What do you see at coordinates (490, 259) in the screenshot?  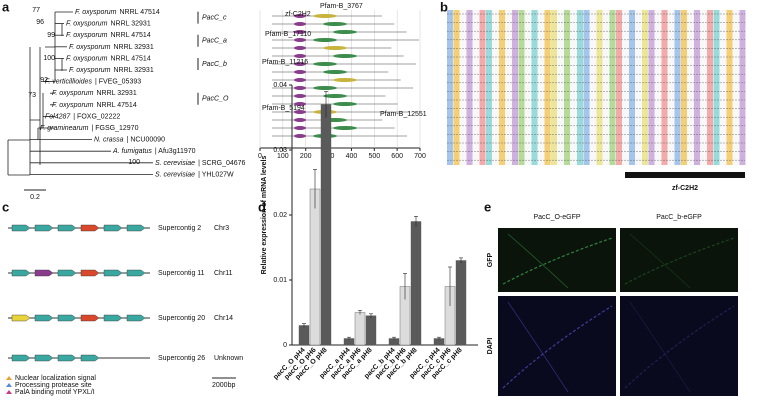 I see `row-label: GFP` at bounding box center [490, 259].